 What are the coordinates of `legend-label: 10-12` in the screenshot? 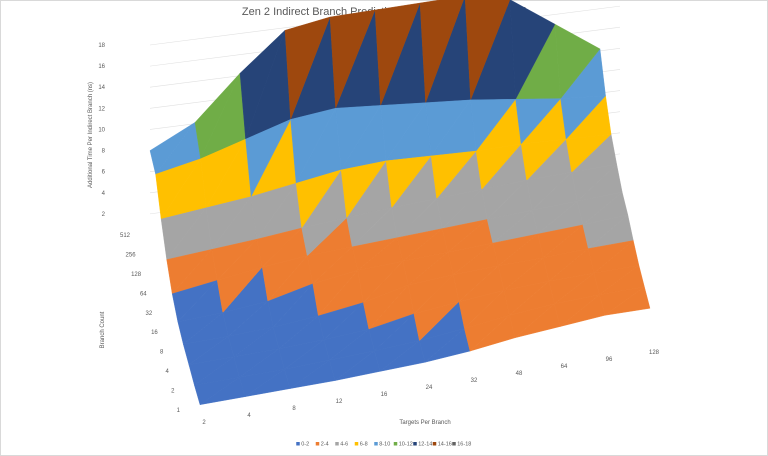 It's located at (406, 445).